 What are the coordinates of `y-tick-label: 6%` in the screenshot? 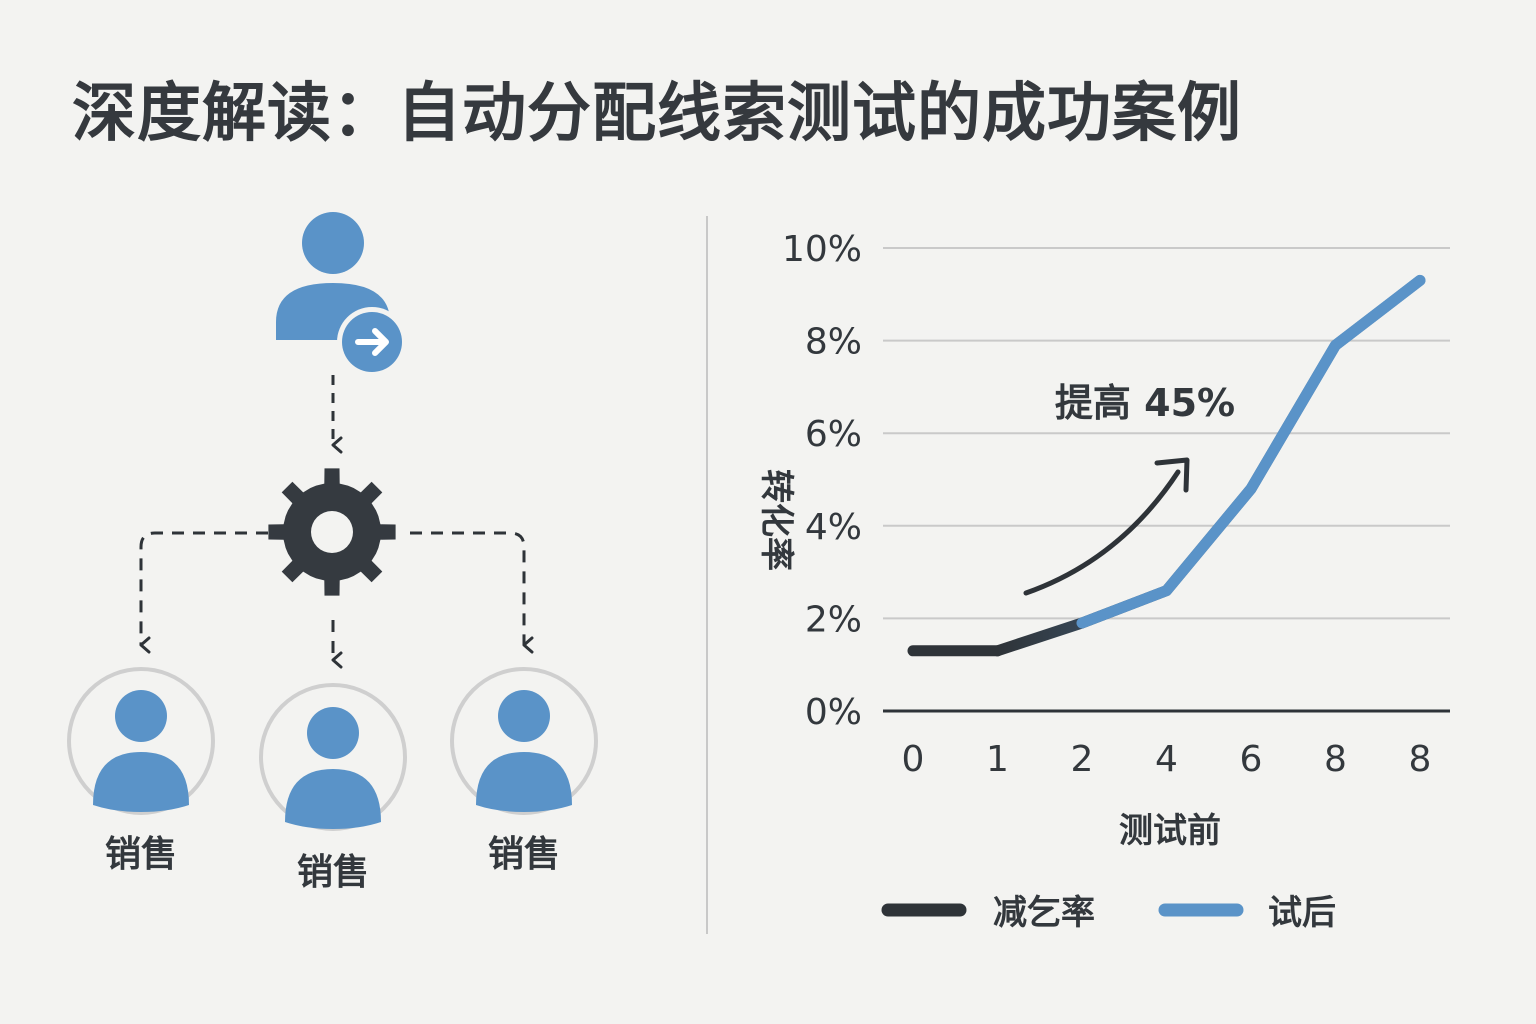 It's located at (833, 434).